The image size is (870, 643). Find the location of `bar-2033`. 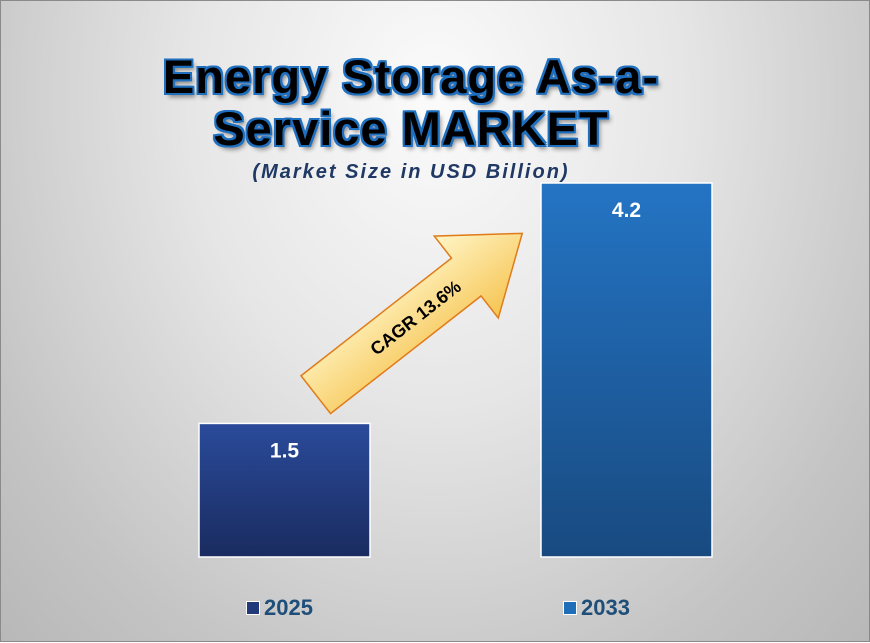

bar-2033 is located at coordinates (626, 370).